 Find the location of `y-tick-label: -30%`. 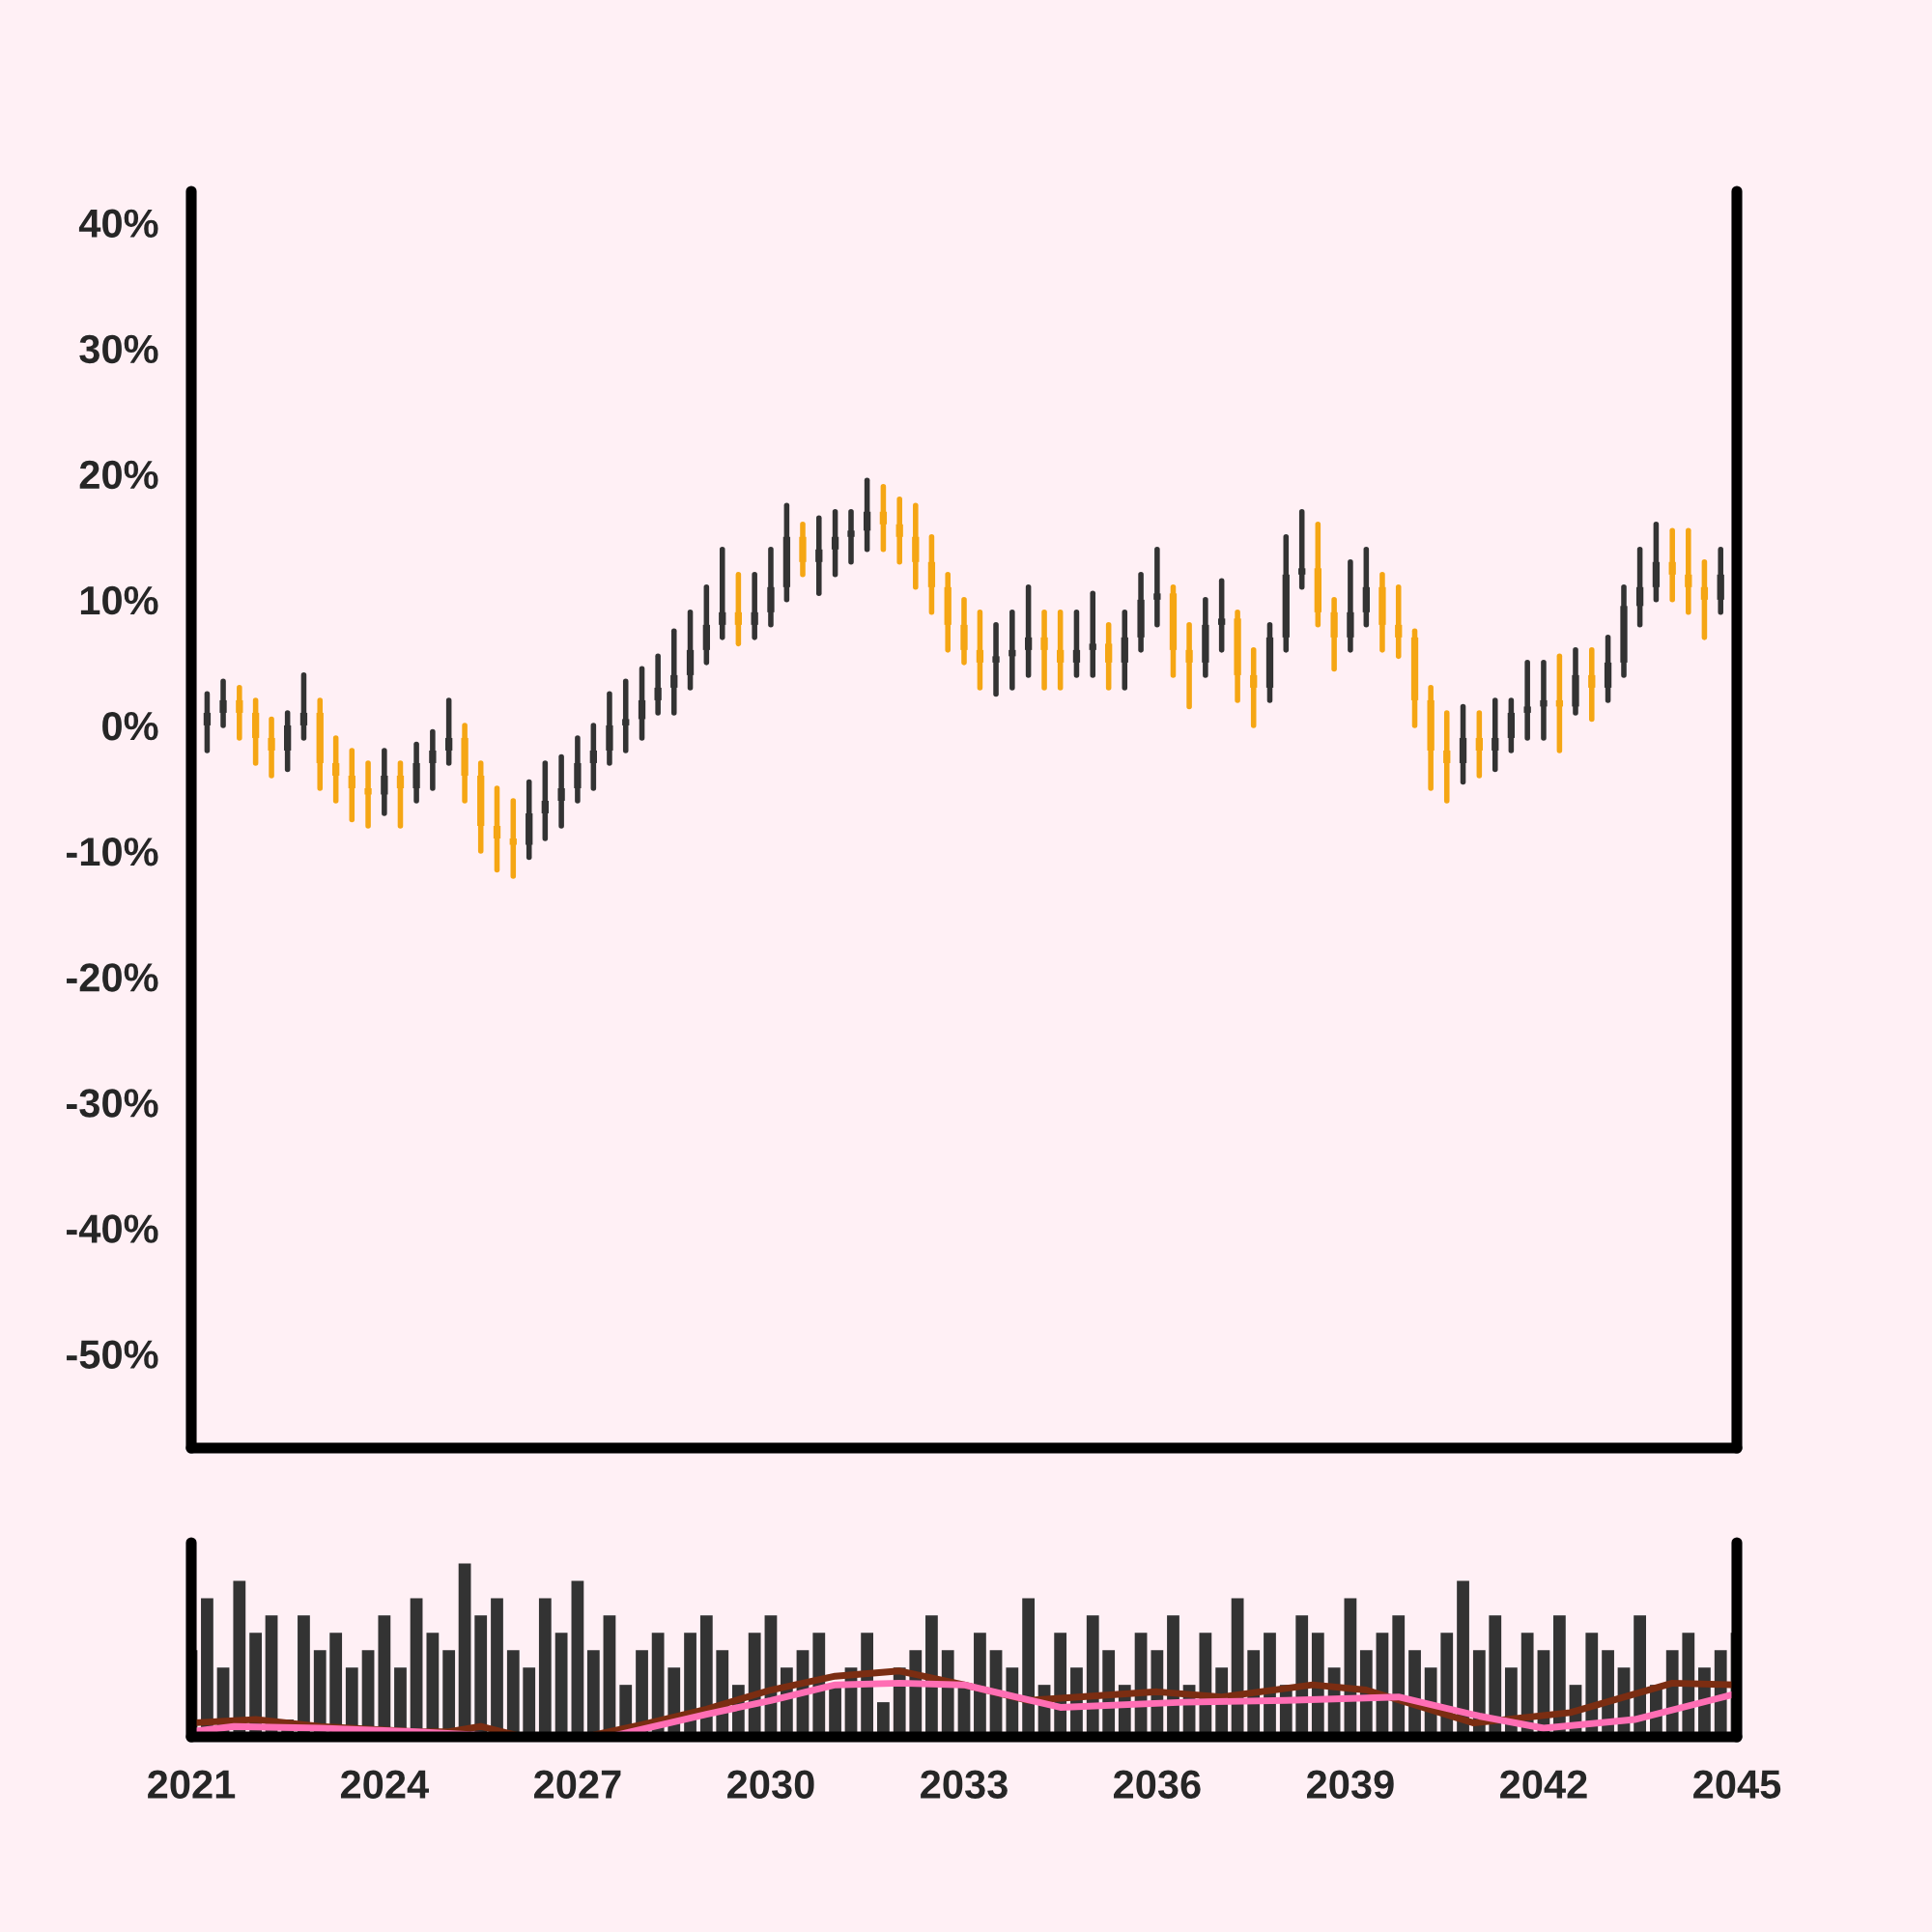

y-tick-label: -30% is located at coordinates (112, 1103).